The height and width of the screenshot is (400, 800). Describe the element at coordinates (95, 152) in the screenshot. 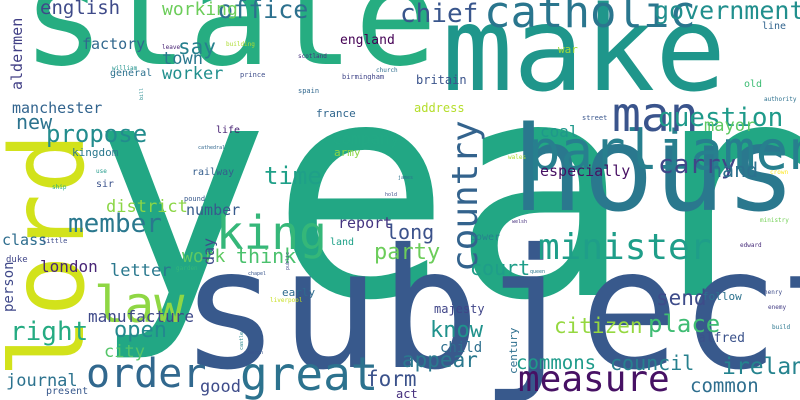

I see `word-kingdom: kingdom` at that location.